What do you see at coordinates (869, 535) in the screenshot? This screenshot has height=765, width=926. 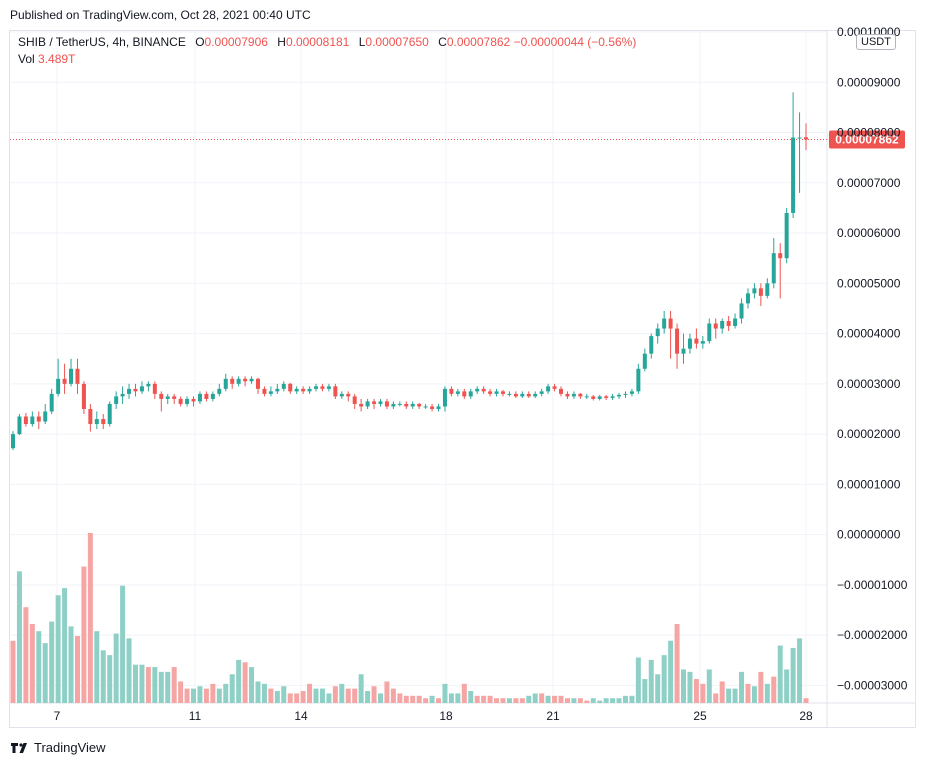 I see `y-tick-label: 0.00000000` at bounding box center [869, 535].